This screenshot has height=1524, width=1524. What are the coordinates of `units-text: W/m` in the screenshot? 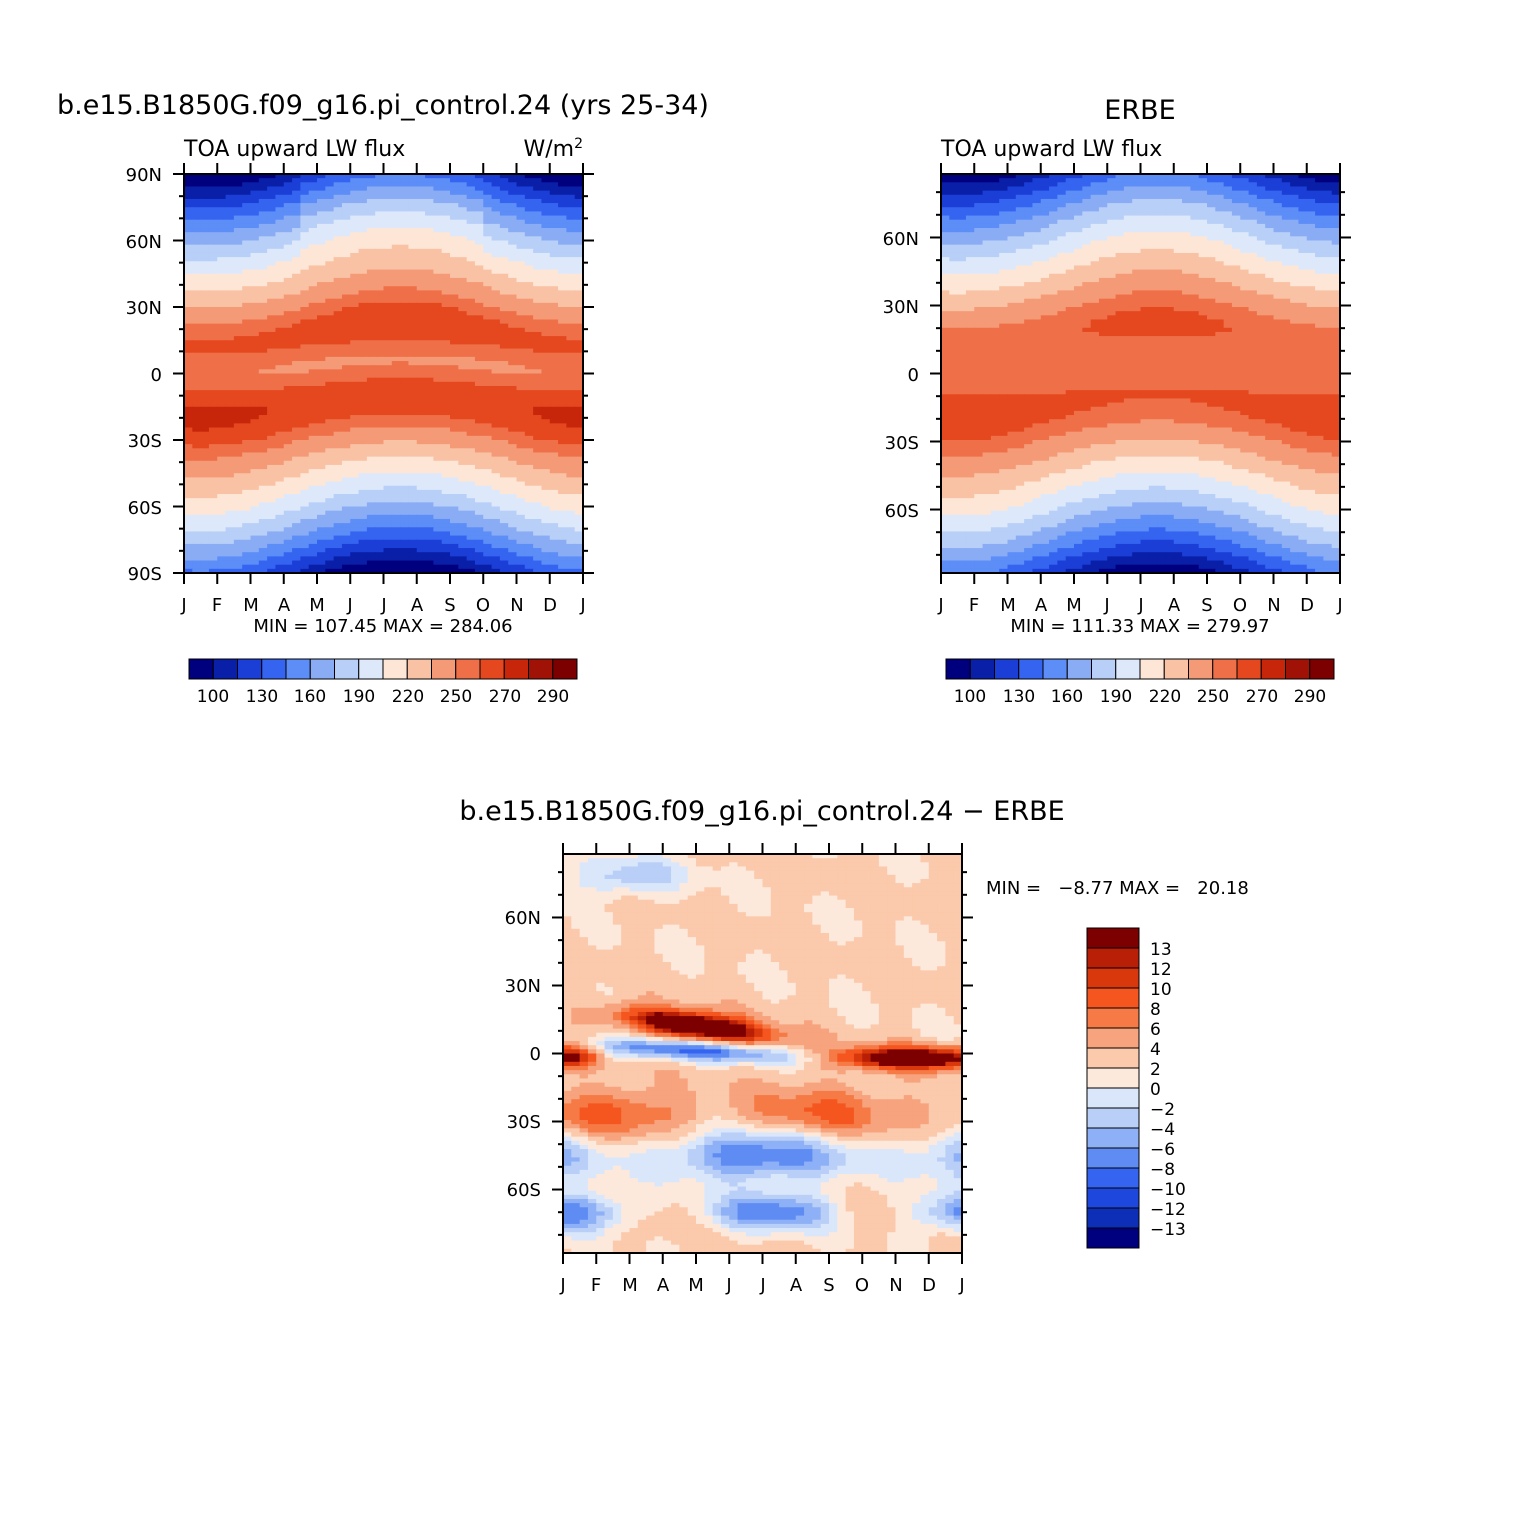 It's located at (548, 149).